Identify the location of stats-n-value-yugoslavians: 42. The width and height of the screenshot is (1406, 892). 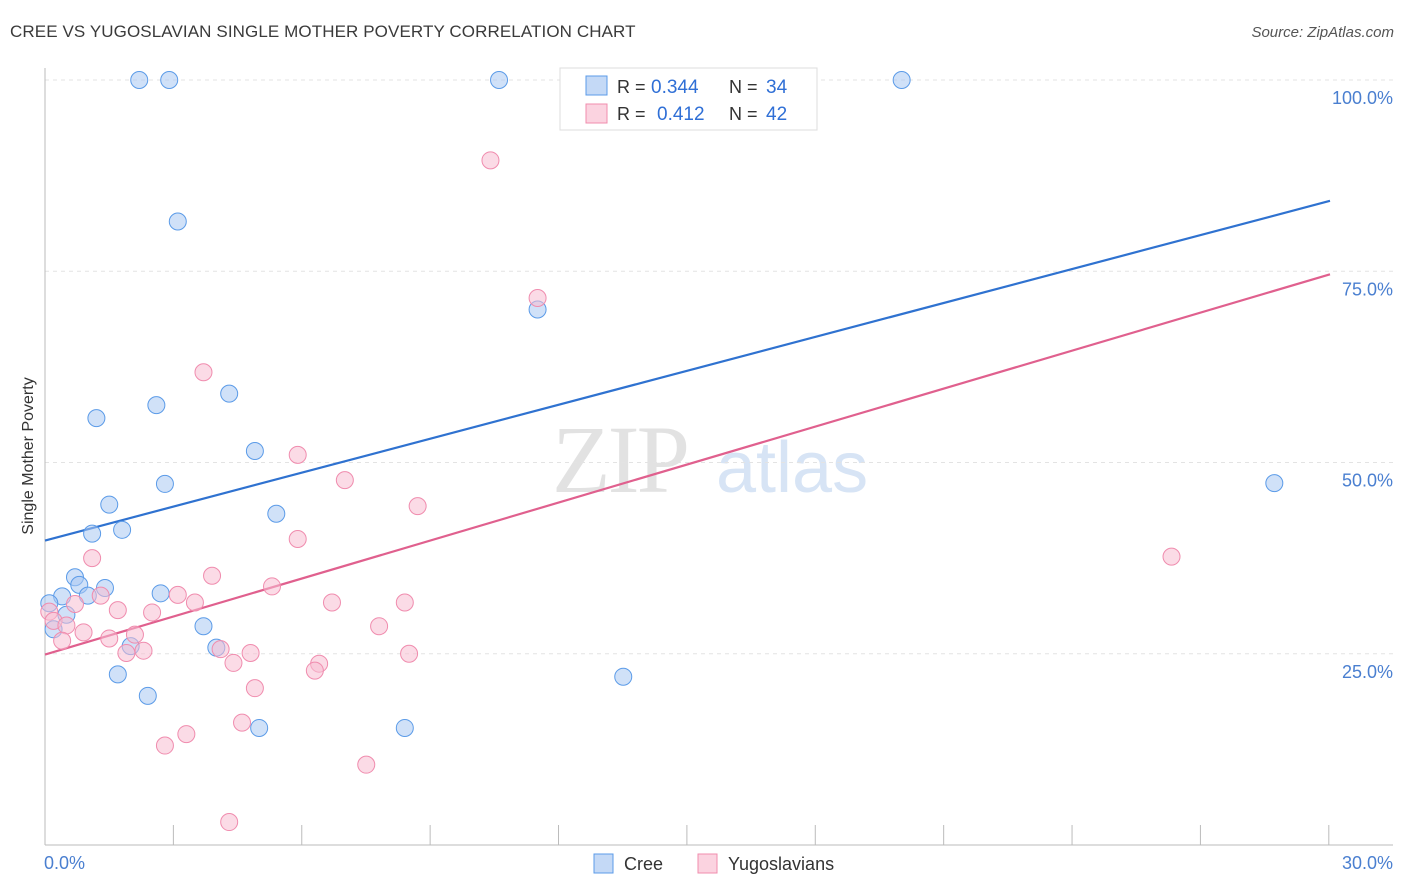
(776, 114).